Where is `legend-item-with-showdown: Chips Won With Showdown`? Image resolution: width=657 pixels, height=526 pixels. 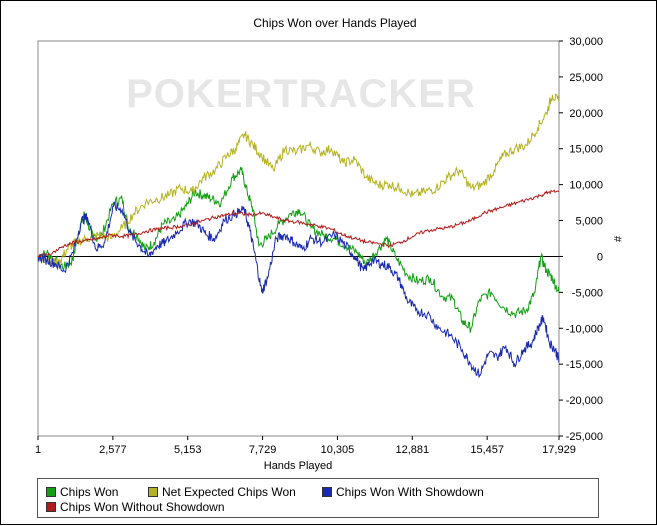
legend-item-with-showdown: Chips Won With Showdown is located at coordinates (403, 492).